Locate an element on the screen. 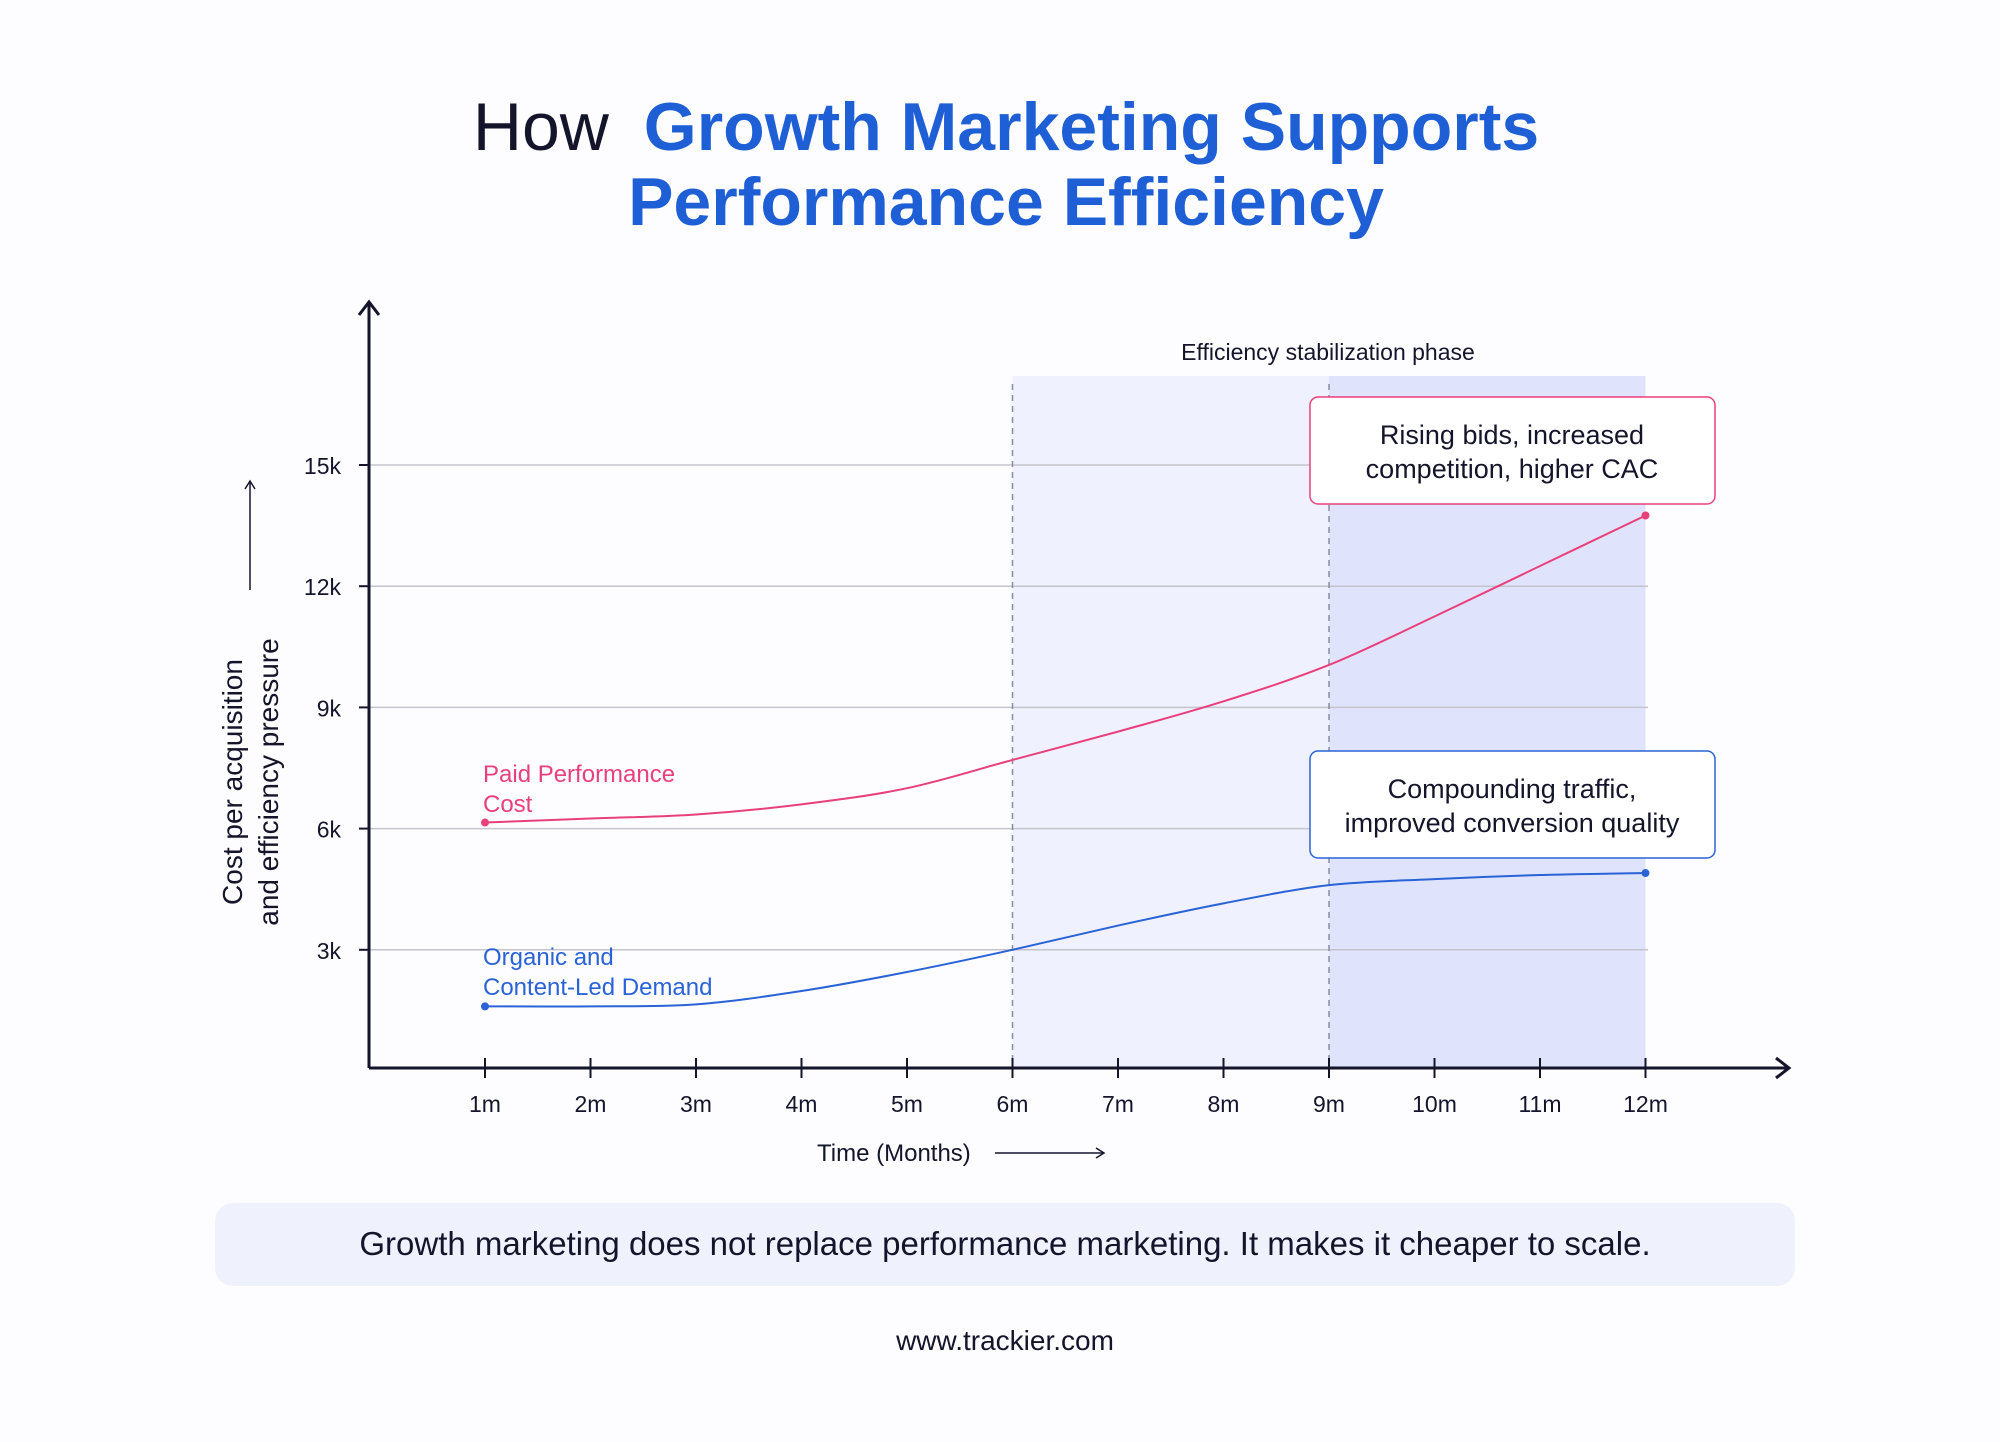 The width and height of the screenshot is (2000, 1442). y-axis-label-1: Cost per acquisition is located at coordinates (232, 782).